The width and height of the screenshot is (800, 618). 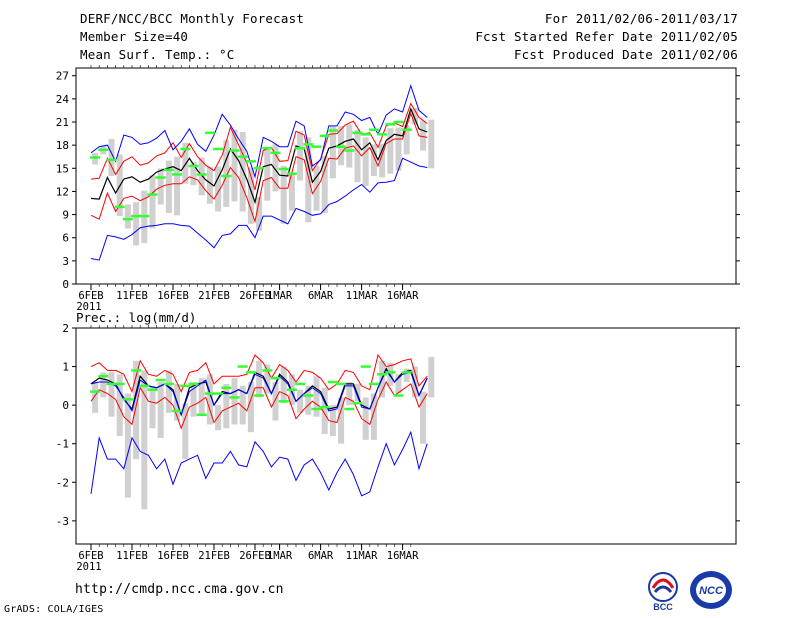 I want to click on prec-xtick-label: 21FEB, so click(x=214, y=556).